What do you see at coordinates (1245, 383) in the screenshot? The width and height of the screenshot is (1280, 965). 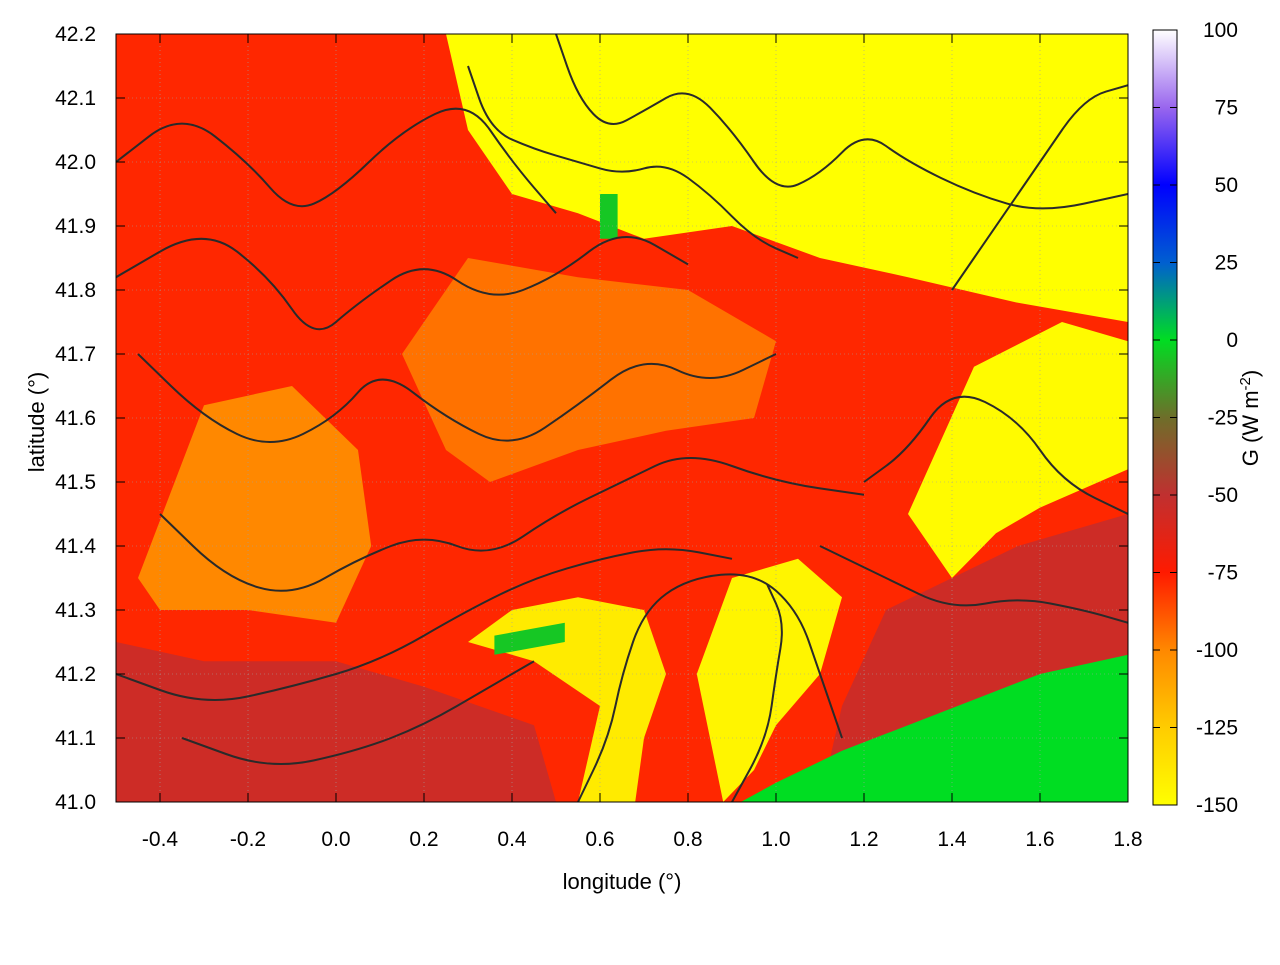 I see `colorbar-label-sup: -2` at bounding box center [1245, 383].